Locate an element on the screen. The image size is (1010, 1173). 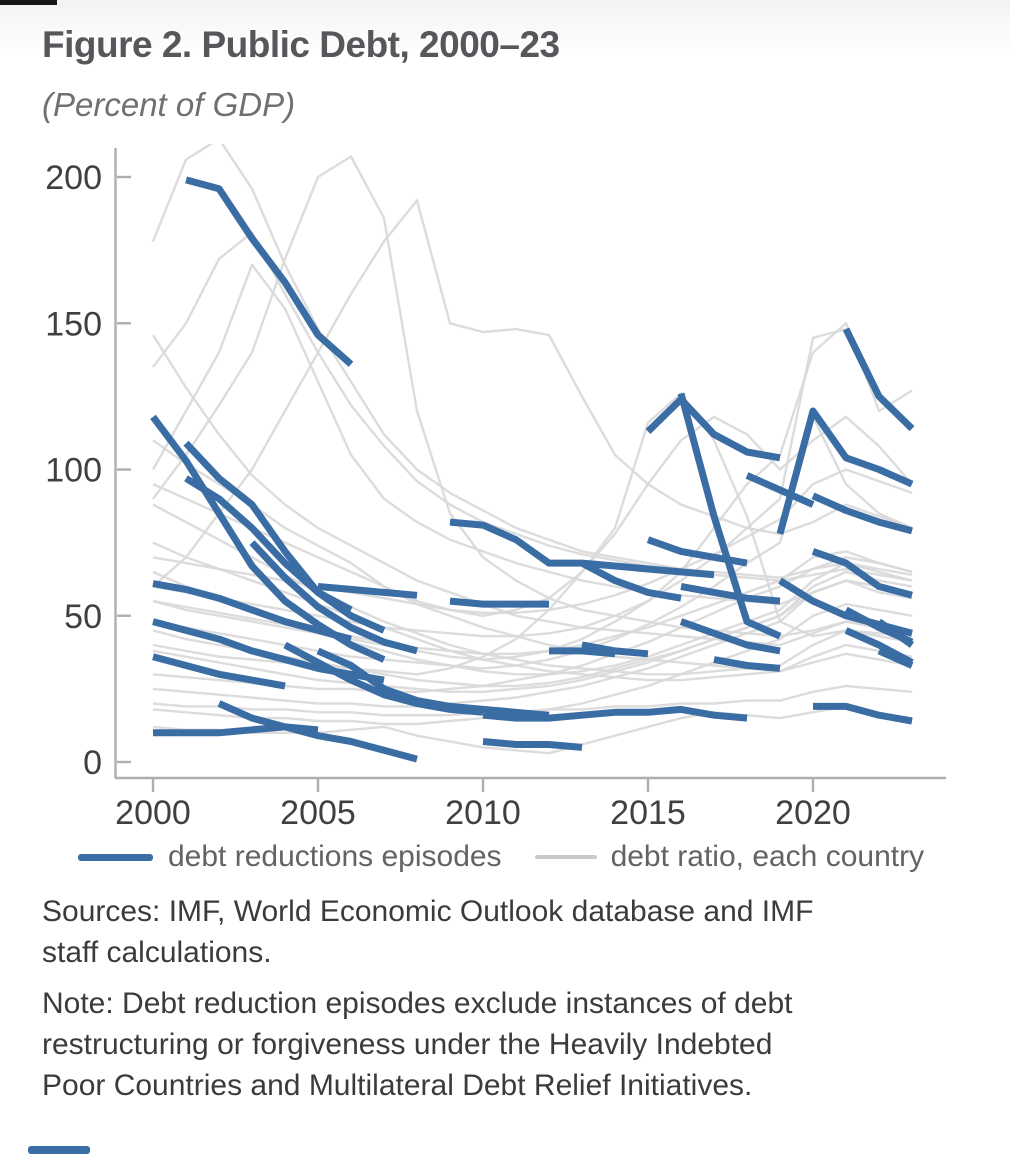
page-bottom-edge-bar is located at coordinates (59, 1150).